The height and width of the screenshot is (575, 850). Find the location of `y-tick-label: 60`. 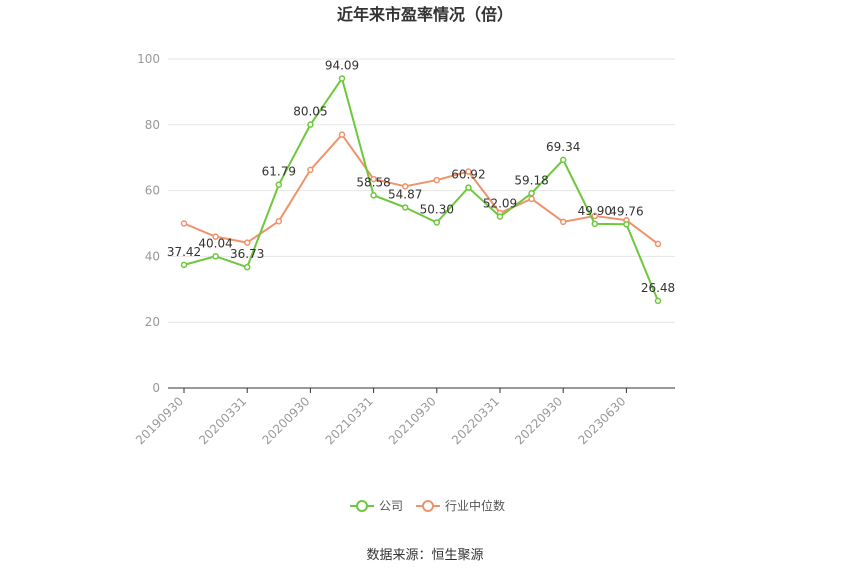

y-tick-label: 60 is located at coordinates (152, 191).